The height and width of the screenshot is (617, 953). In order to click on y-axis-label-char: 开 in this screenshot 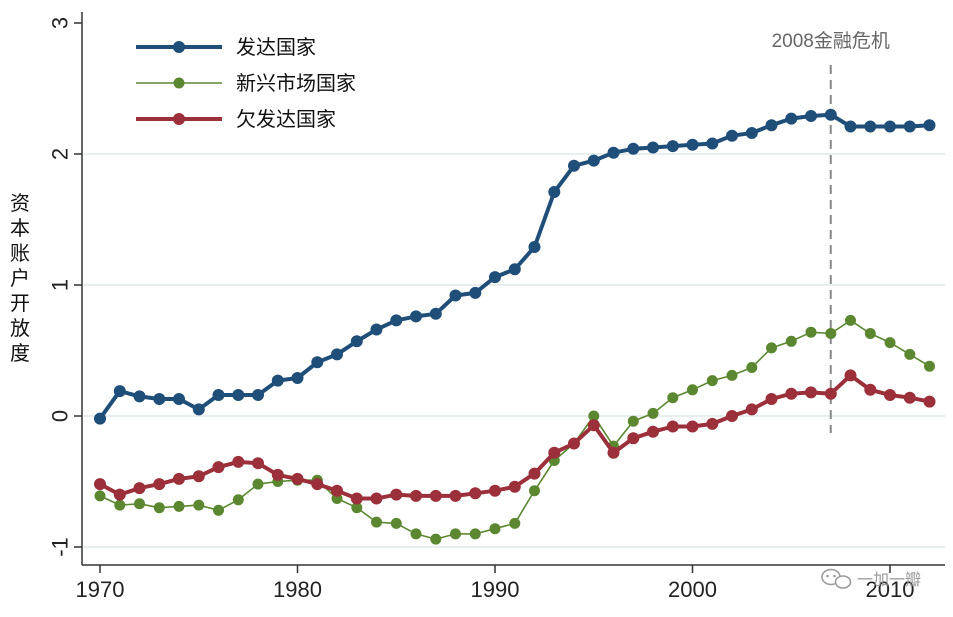, I will do `click(20, 303)`.